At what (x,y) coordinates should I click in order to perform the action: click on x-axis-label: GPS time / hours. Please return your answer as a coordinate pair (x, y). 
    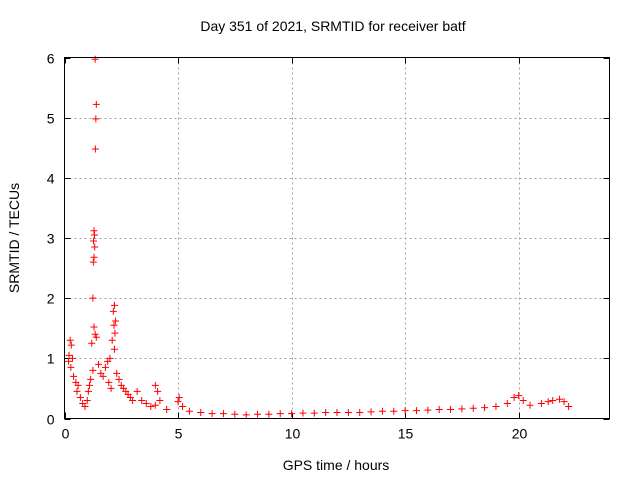
    Looking at the image, I should click on (336, 465).